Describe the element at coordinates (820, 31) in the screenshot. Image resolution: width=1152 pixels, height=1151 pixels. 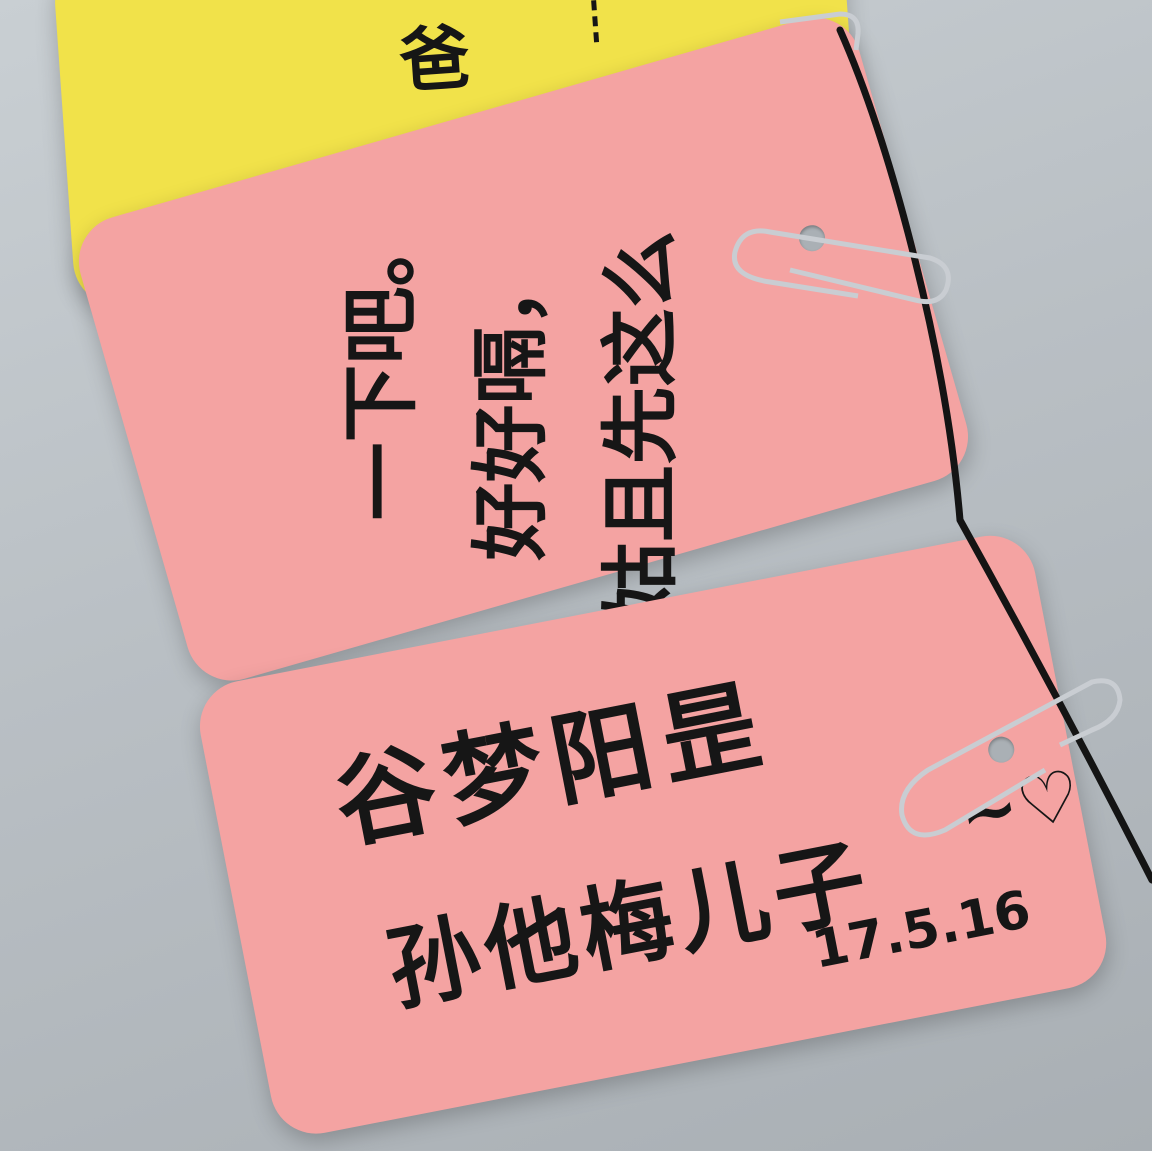
I see `top-paper-clip` at that location.